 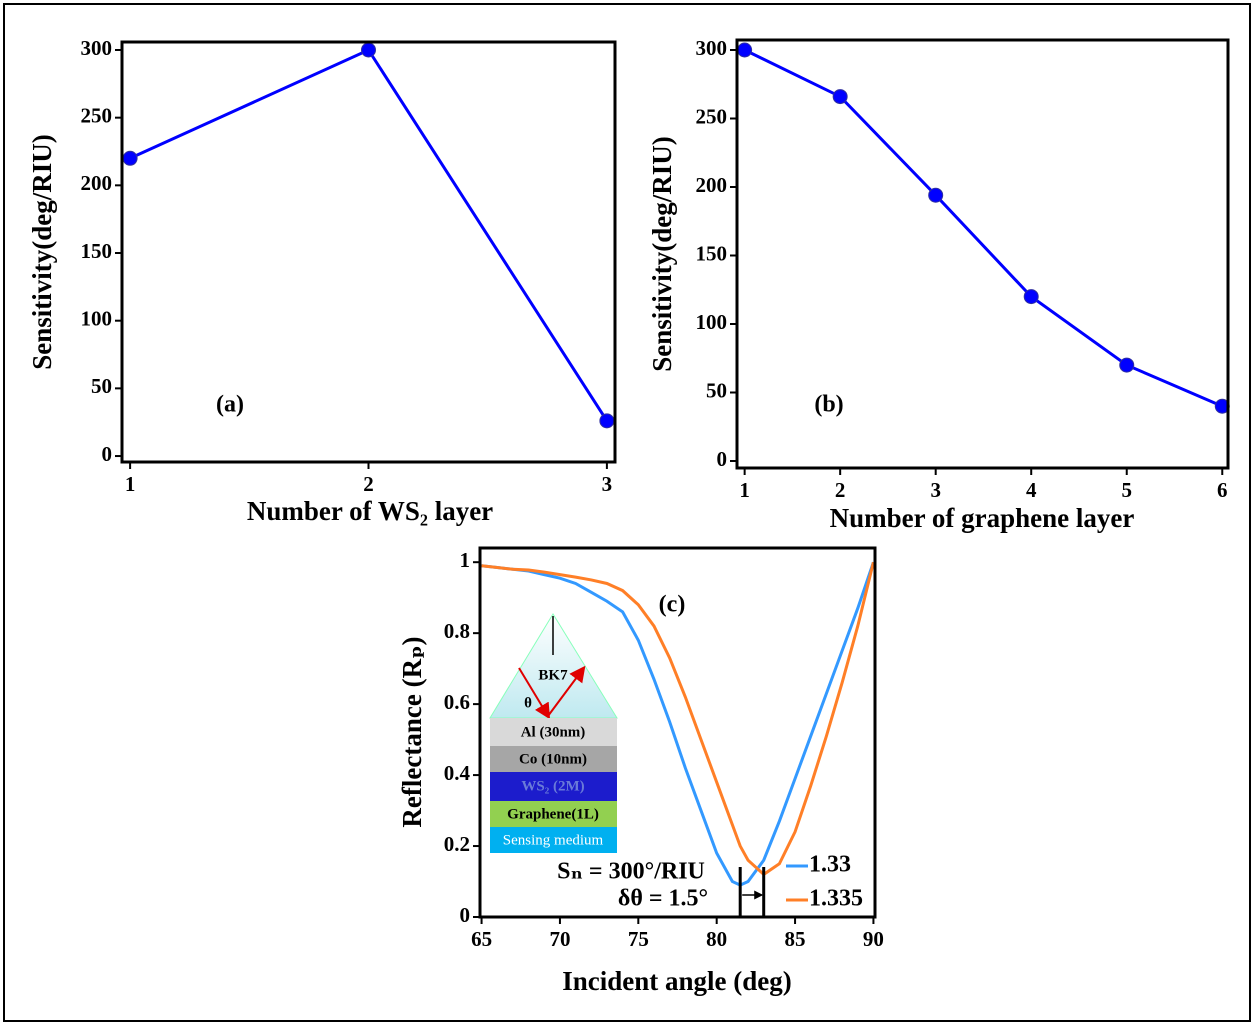 What do you see at coordinates (230, 405) in the screenshot?
I see `annotation: (a)` at bounding box center [230, 405].